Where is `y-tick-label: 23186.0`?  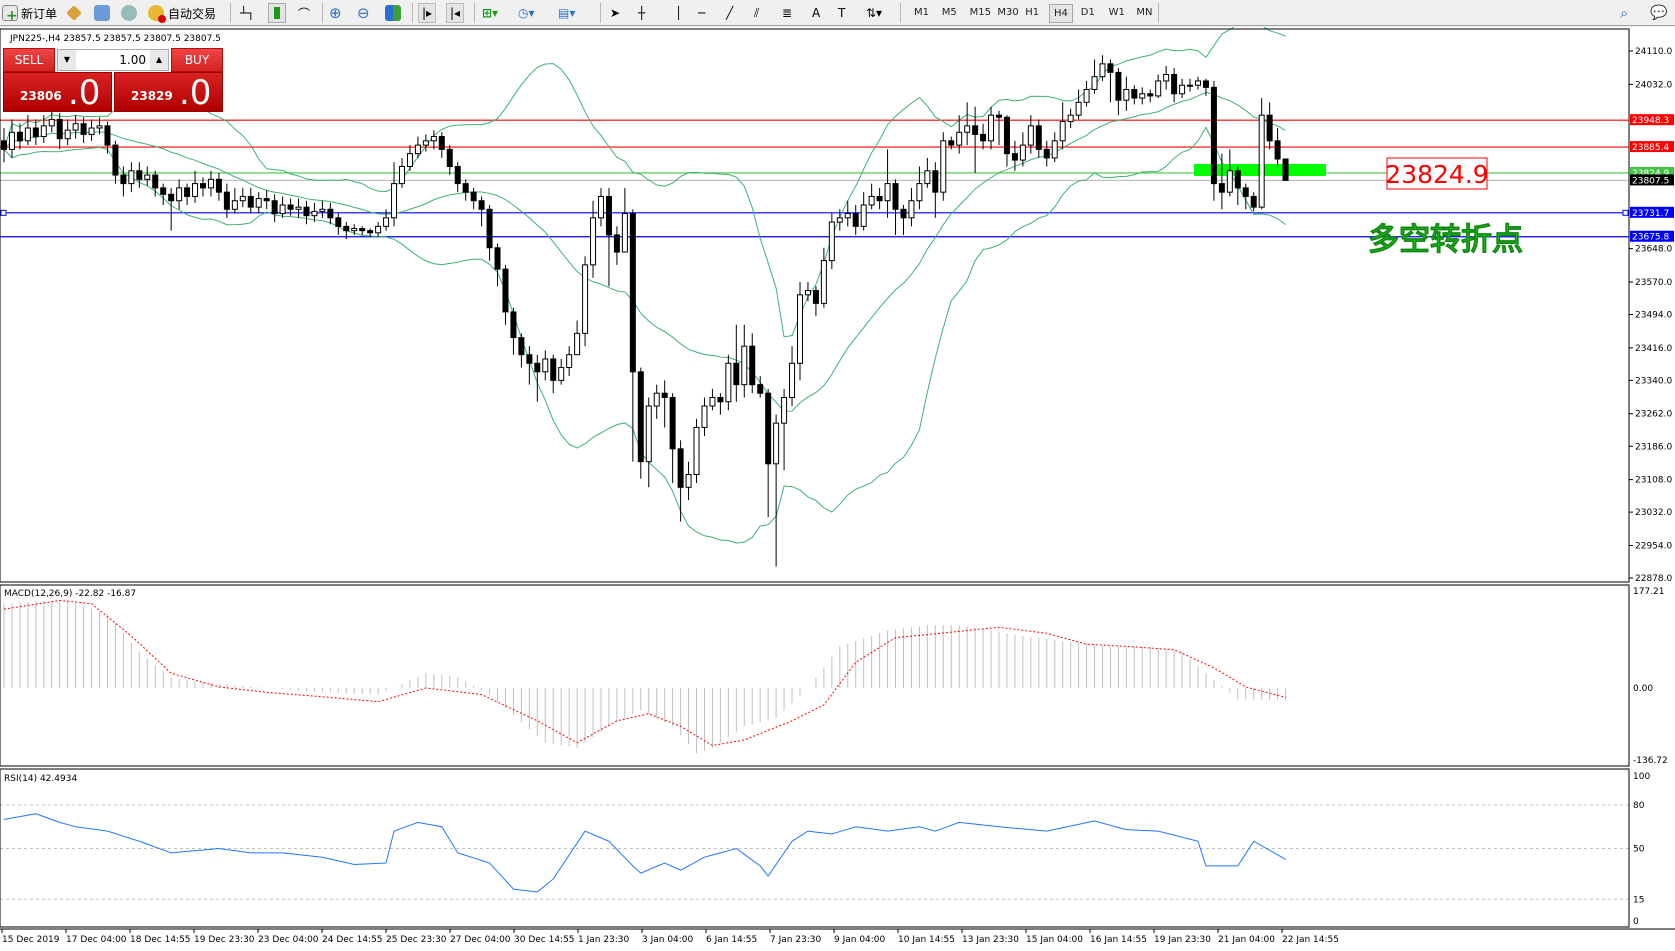 y-tick-label: 23186.0 is located at coordinates (1653, 447).